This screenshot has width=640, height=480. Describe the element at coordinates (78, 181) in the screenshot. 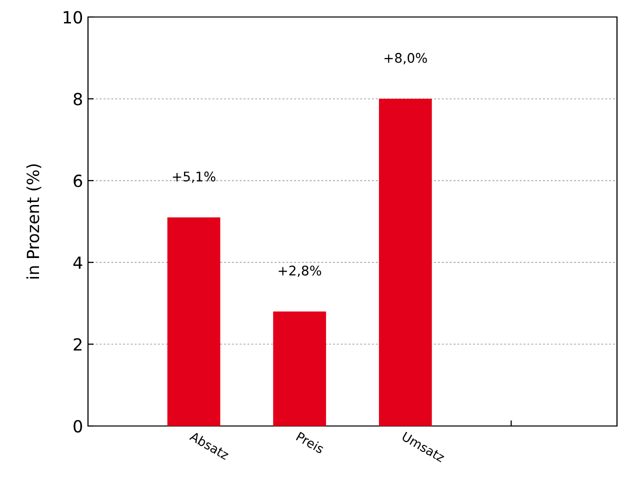

I see `y-tick-label: 6` at that location.